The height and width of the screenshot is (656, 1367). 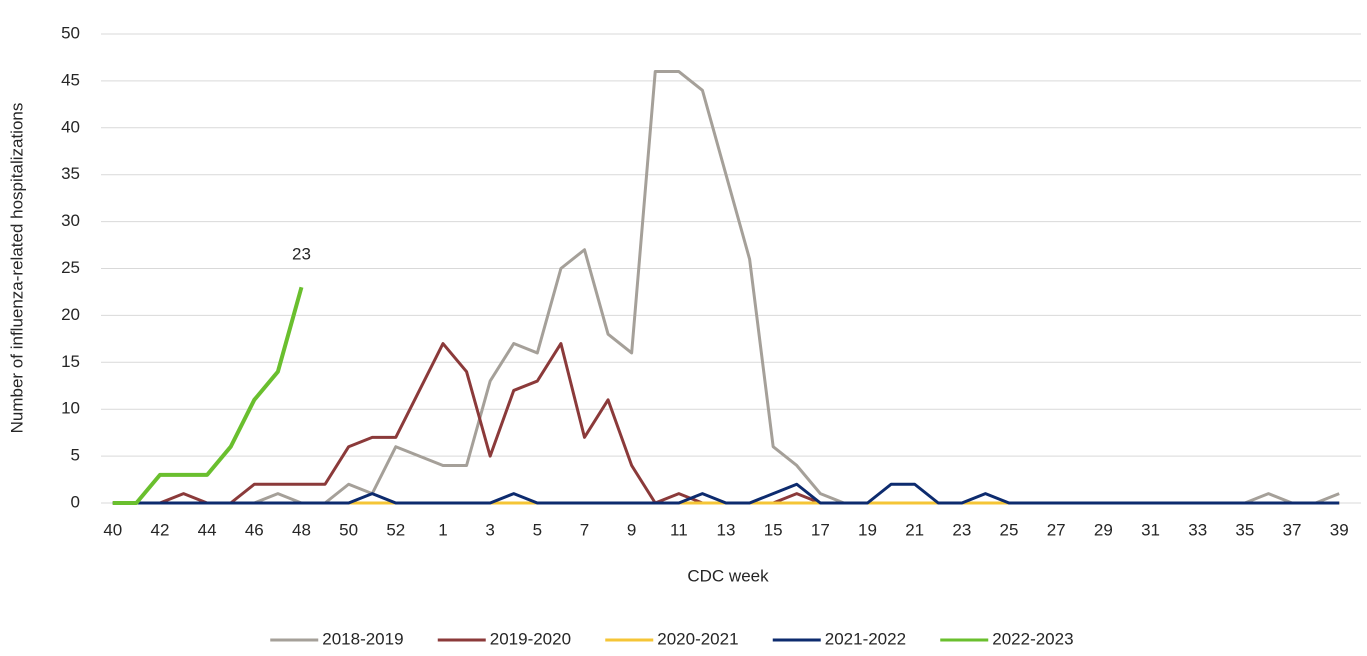 What do you see at coordinates (867, 529) in the screenshot?
I see `x-tick-label: 19` at bounding box center [867, 529].